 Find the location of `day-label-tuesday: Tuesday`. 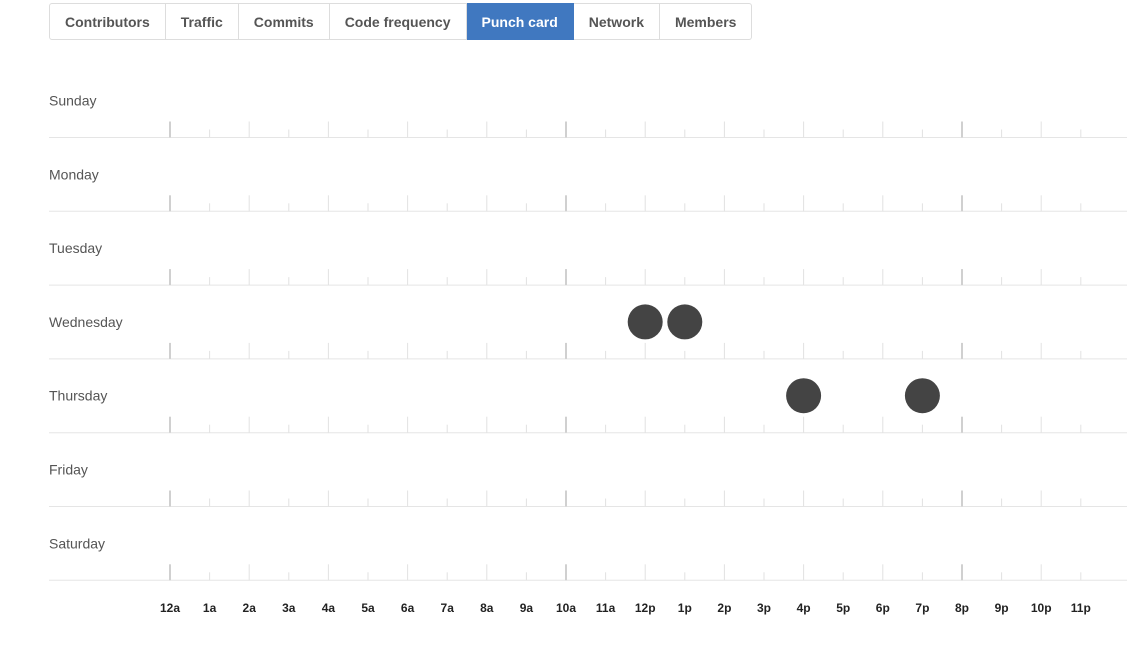

day-label-tuesday: Tuesday is located at coordinates (75, 248).